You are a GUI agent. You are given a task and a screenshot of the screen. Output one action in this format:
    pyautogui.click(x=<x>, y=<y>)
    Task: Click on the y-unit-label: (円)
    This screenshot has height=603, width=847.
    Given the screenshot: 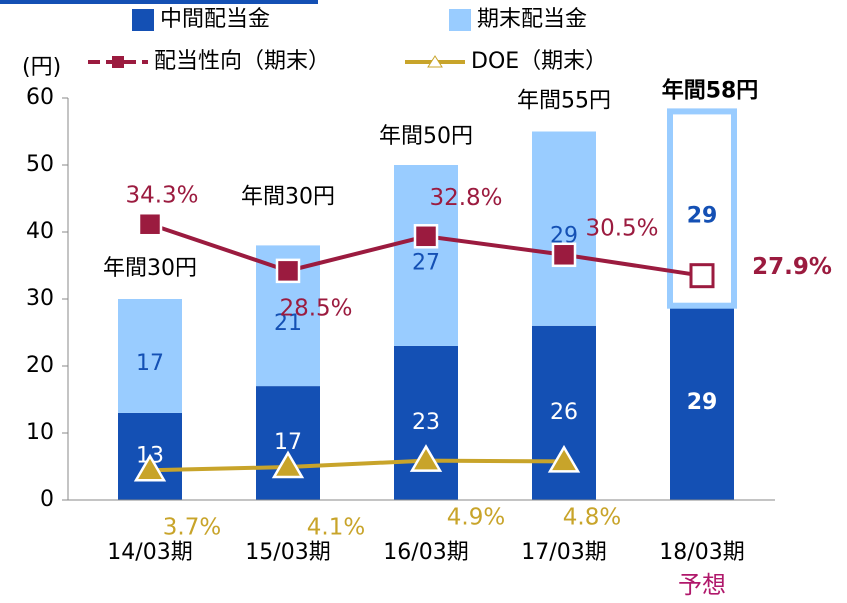 What is the action you would take?
    pyautogui.click(x=41, y=67)
    